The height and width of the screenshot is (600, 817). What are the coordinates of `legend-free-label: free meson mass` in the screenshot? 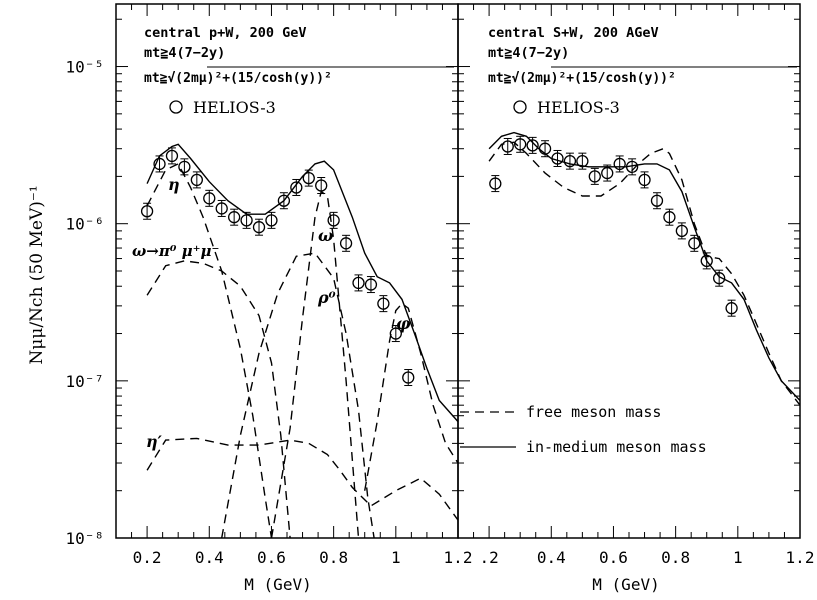 It's located at (593, 412).